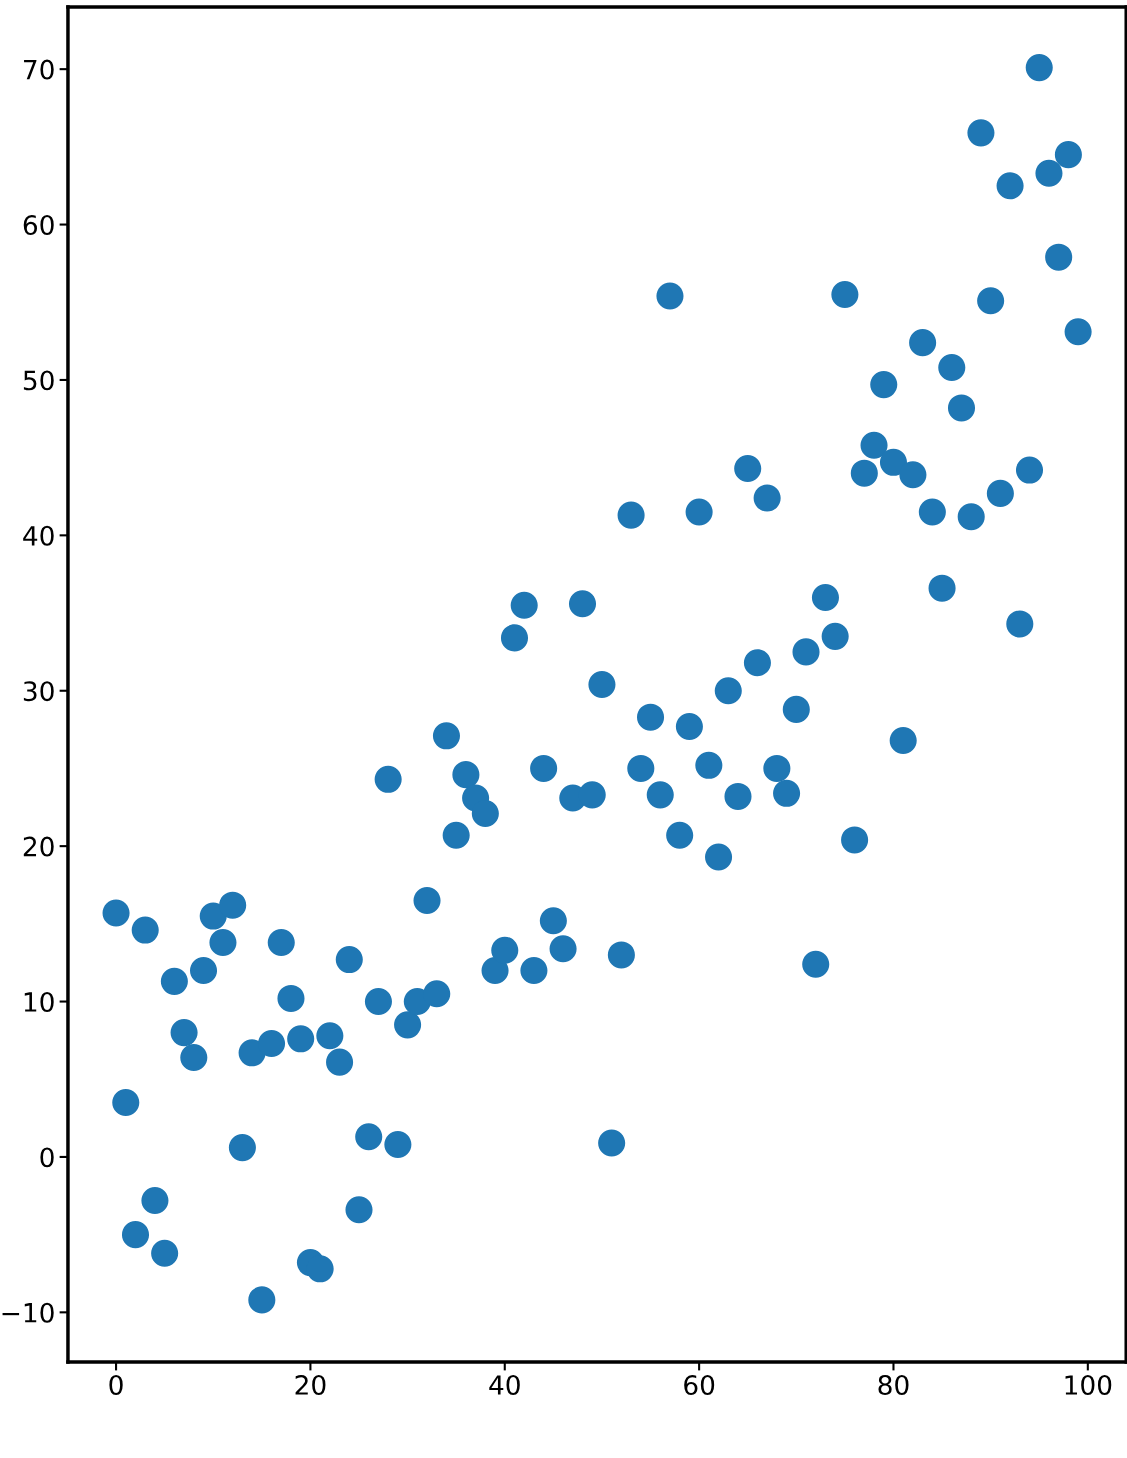  What do you see at coordinates (47, 1157) in the screenshot?
I see `y-tick-label: 0` at bounding box center [47, 1157].